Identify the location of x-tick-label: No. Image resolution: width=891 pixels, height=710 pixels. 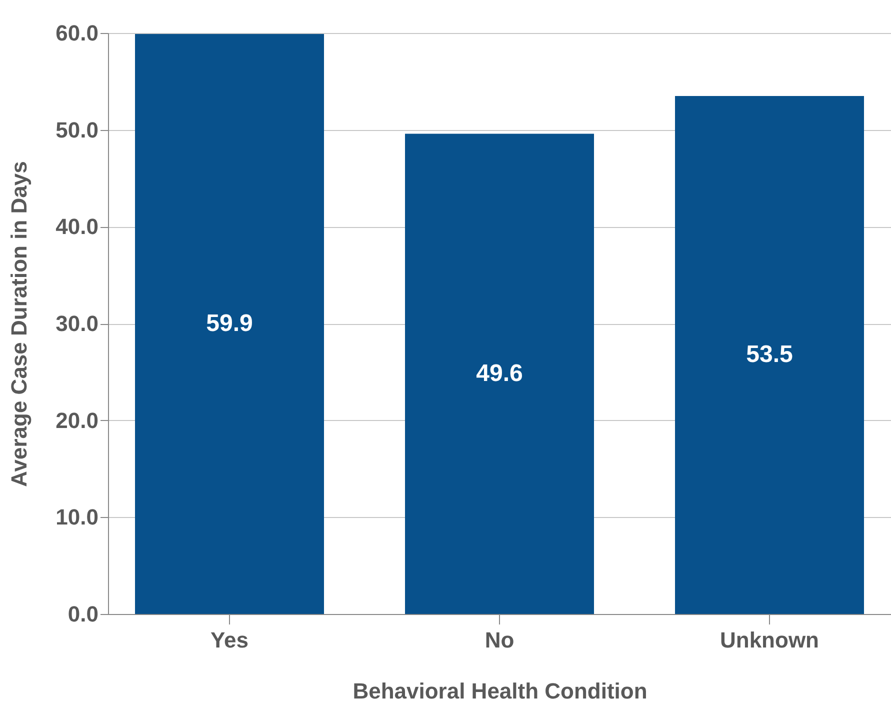
(499, 640).